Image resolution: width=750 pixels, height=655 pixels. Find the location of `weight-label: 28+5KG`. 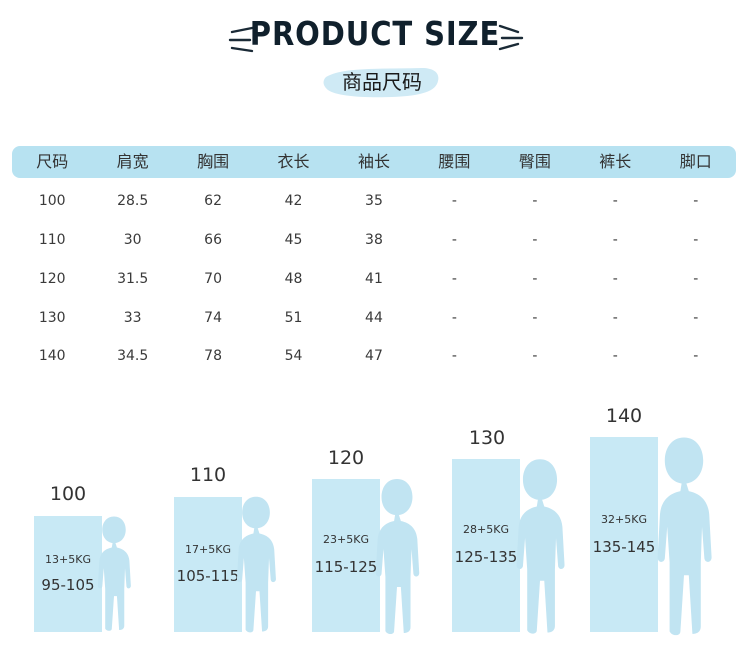

weight-label: 28+5KG is located at coordinates (486, 529).